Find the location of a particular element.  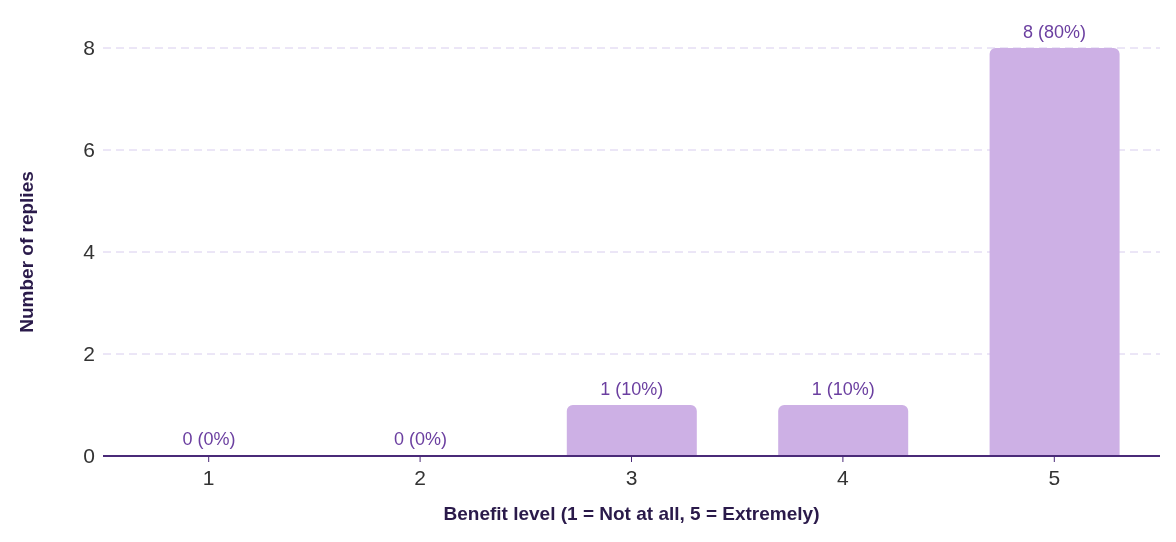

x-tick-label: 3 is located at coordinates (631, 477).